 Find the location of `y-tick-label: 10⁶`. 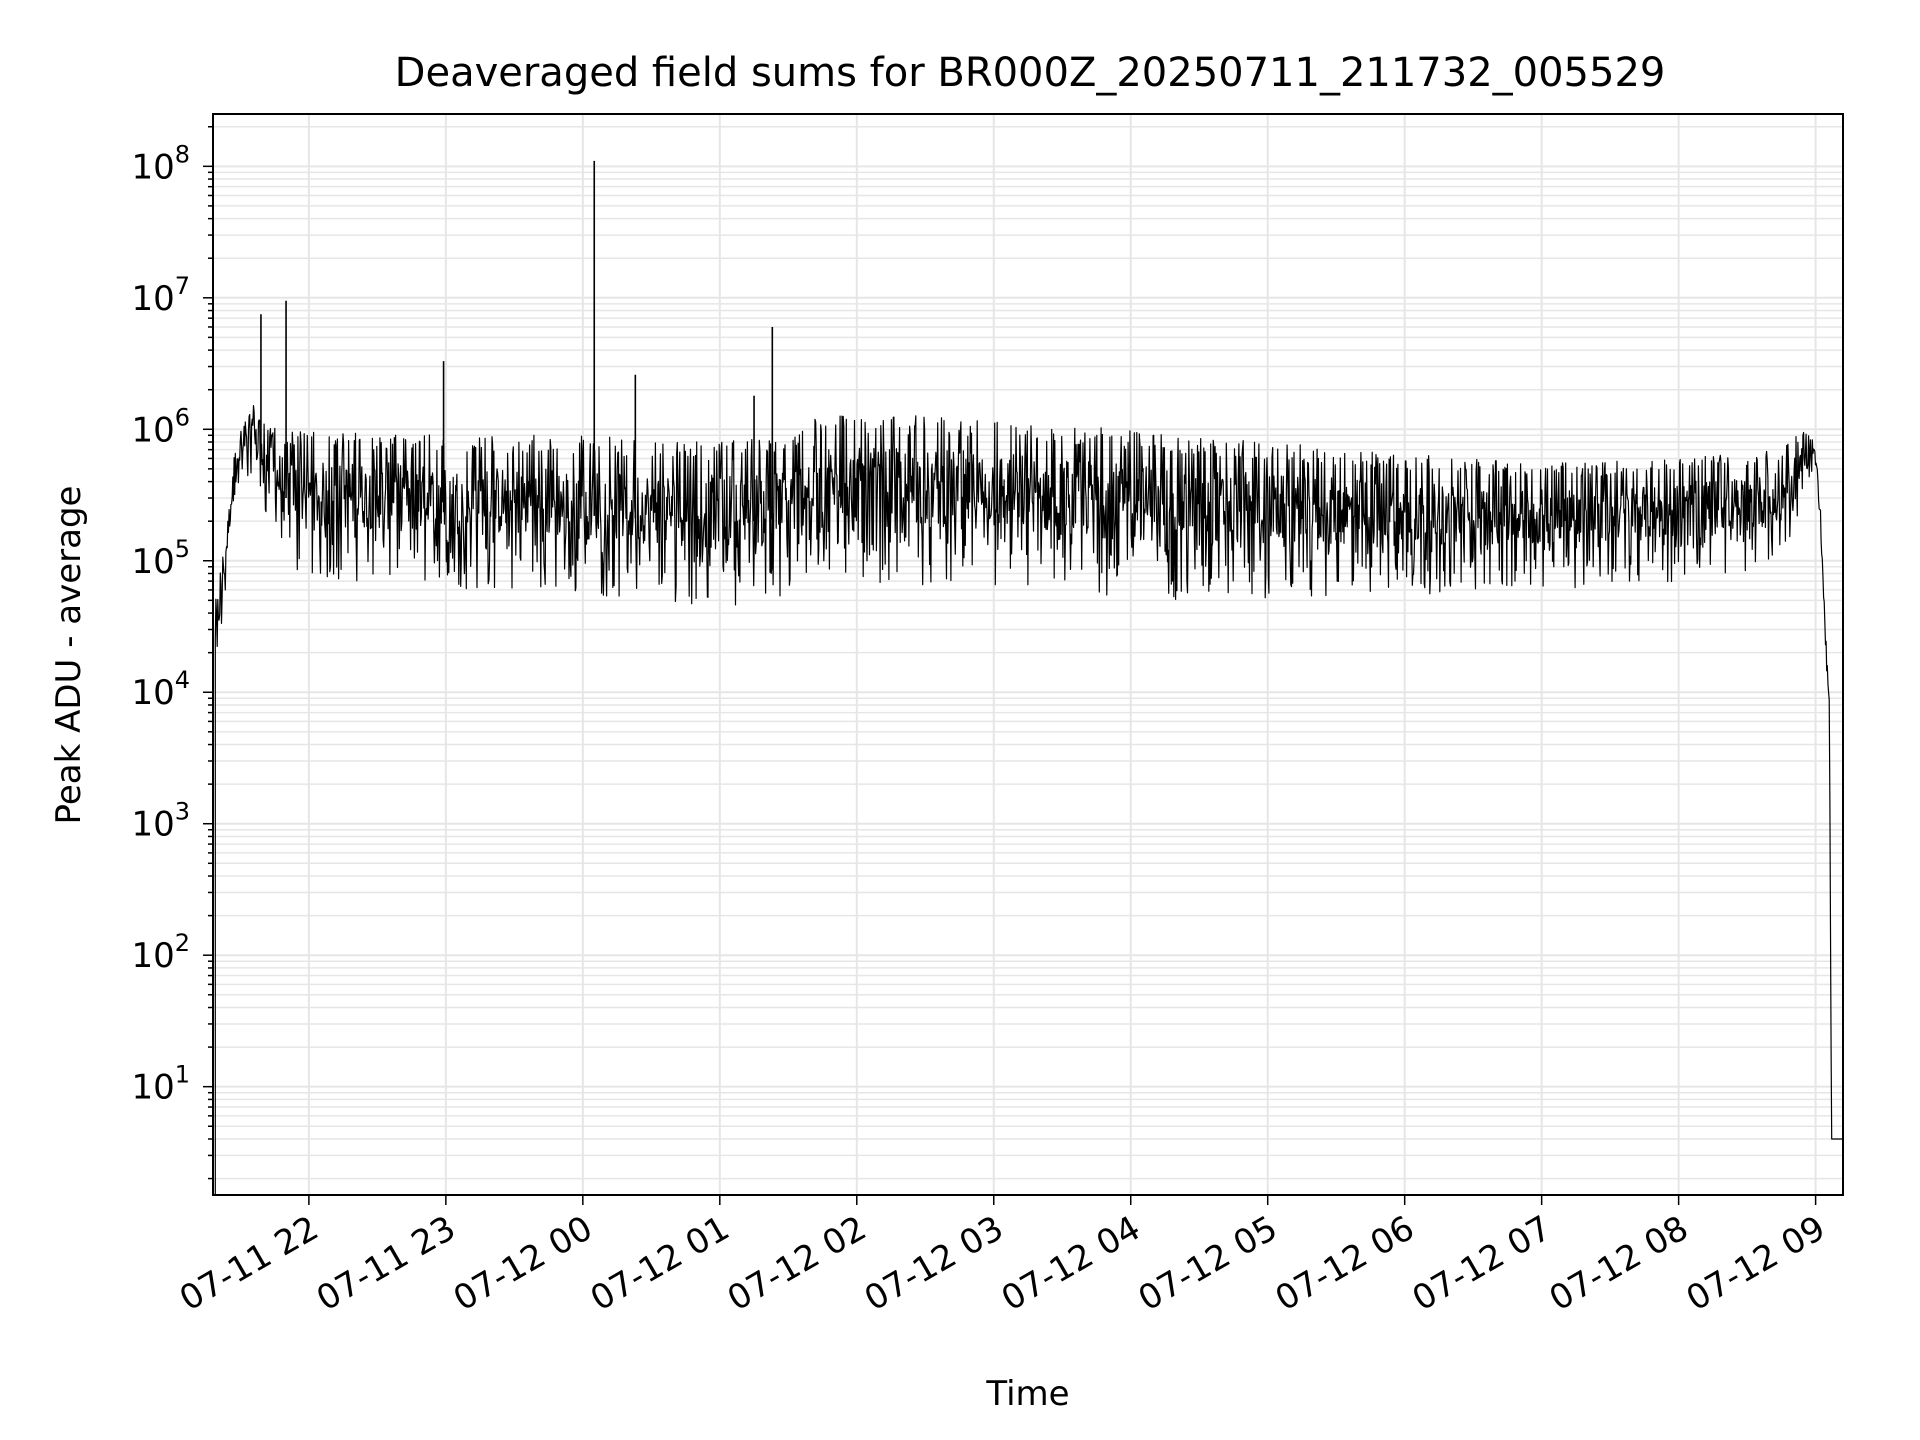

y-tick-label: 10⁶ is located at coordinates (160, 426).